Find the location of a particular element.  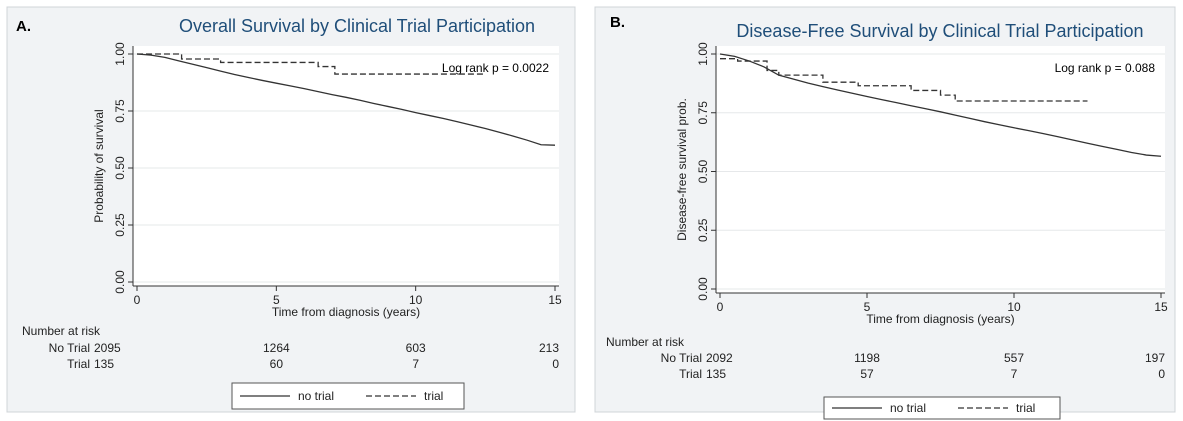

panel-b-y-axis-label: Disease-free survival prob. is located at coordinates (682, 169).